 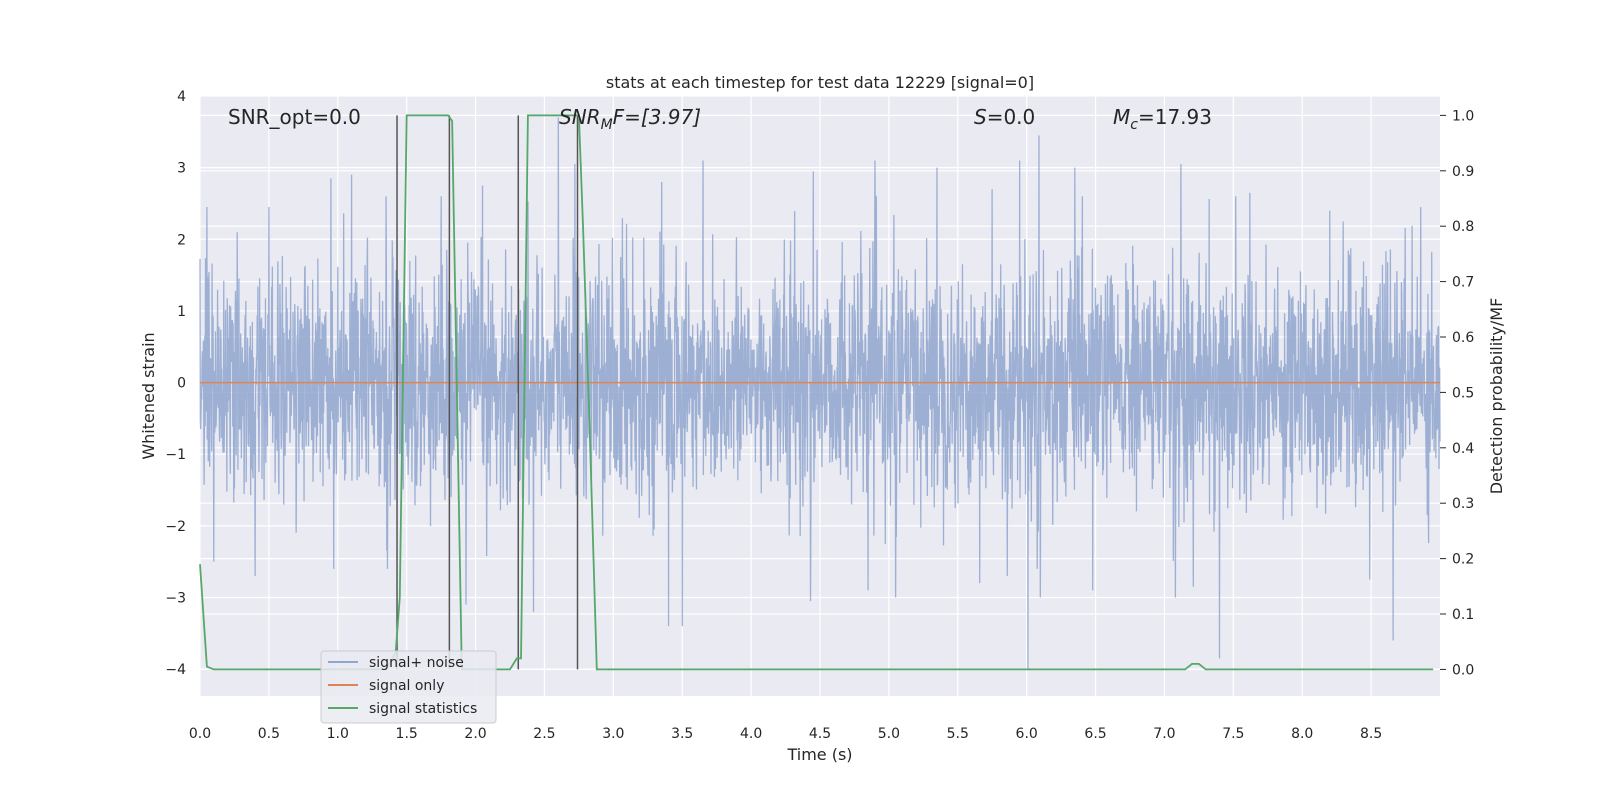 I want to click on y-tick-label: 4, so click(x=181, y=97).